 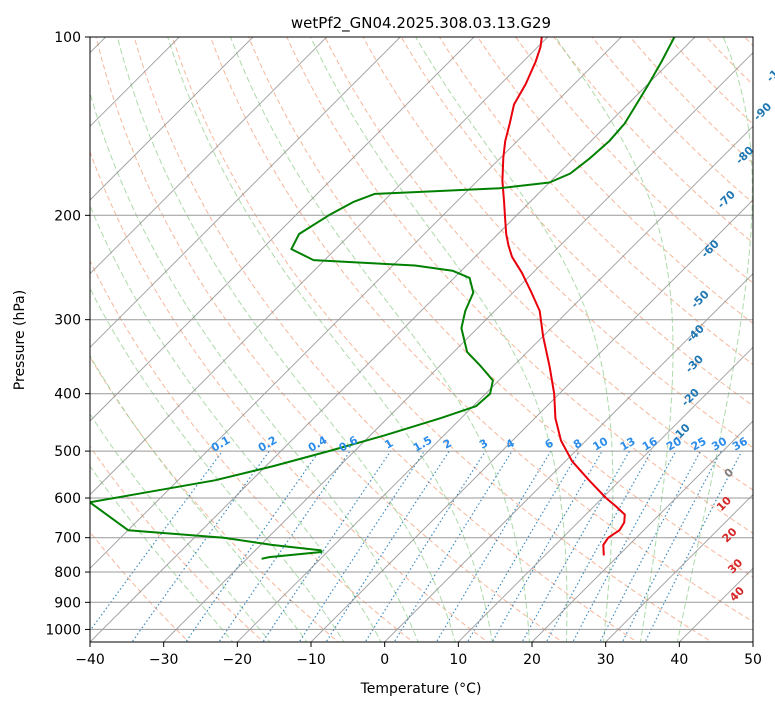 What do you see at coordinates (238, 660) in the screenshot?
I see `x-tick-label: −20` at bounding box center [238, 660].